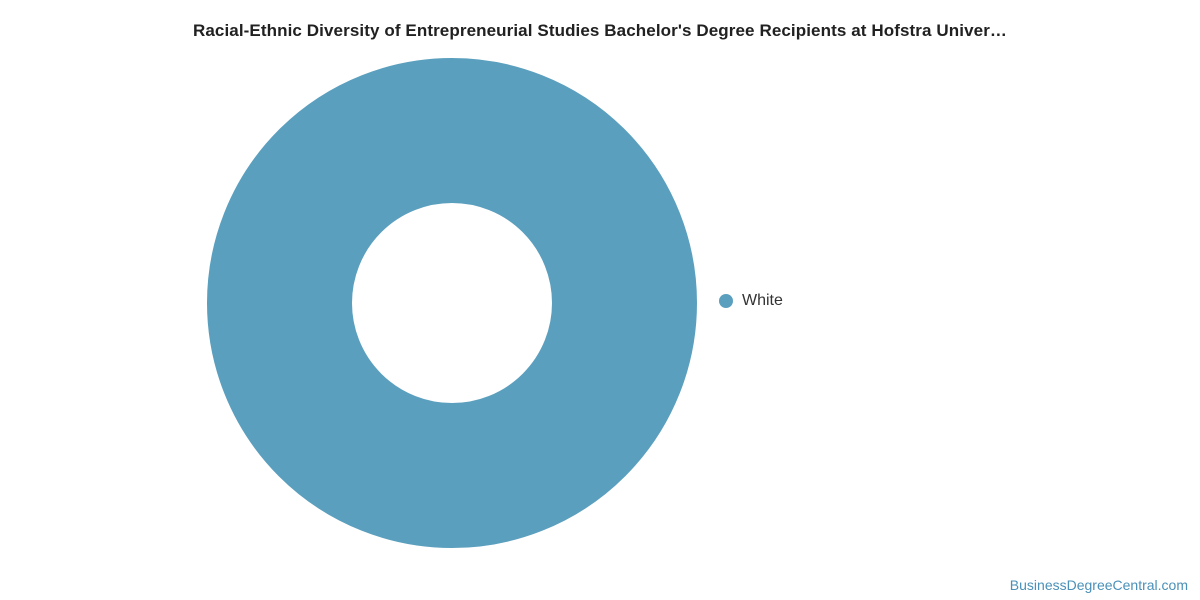 The height and width of the screenshot is (600, 1200). I want to click on legend-item-white: White, so click(751, 301).